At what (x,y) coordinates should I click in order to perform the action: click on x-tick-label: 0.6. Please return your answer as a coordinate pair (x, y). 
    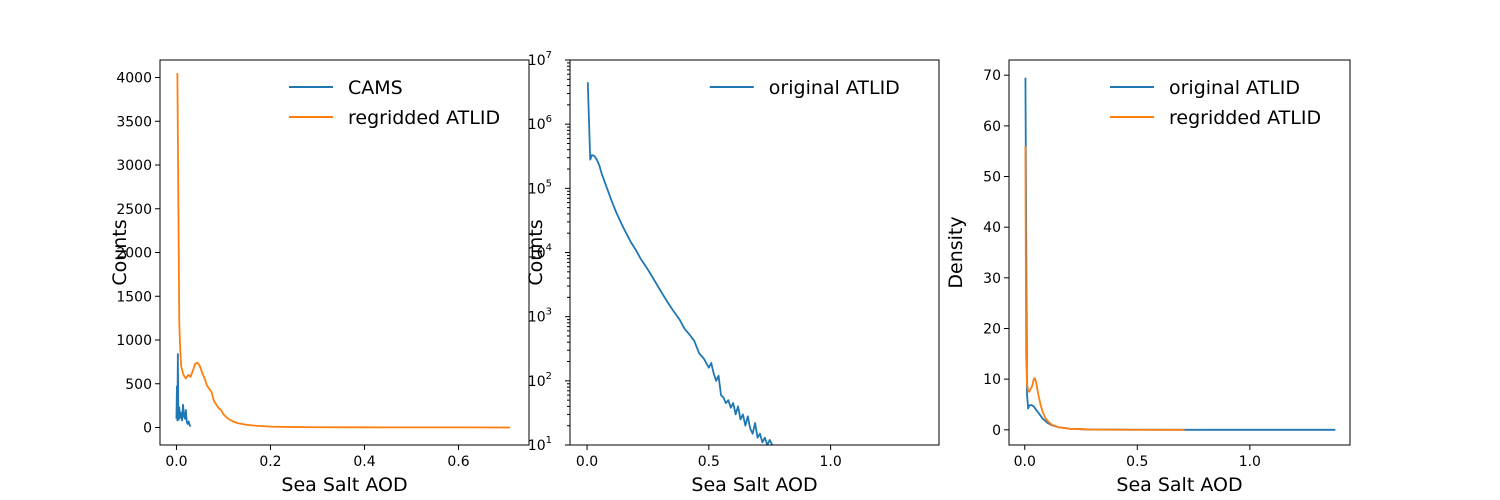
    Looking at the image, I should click on (458, 462).